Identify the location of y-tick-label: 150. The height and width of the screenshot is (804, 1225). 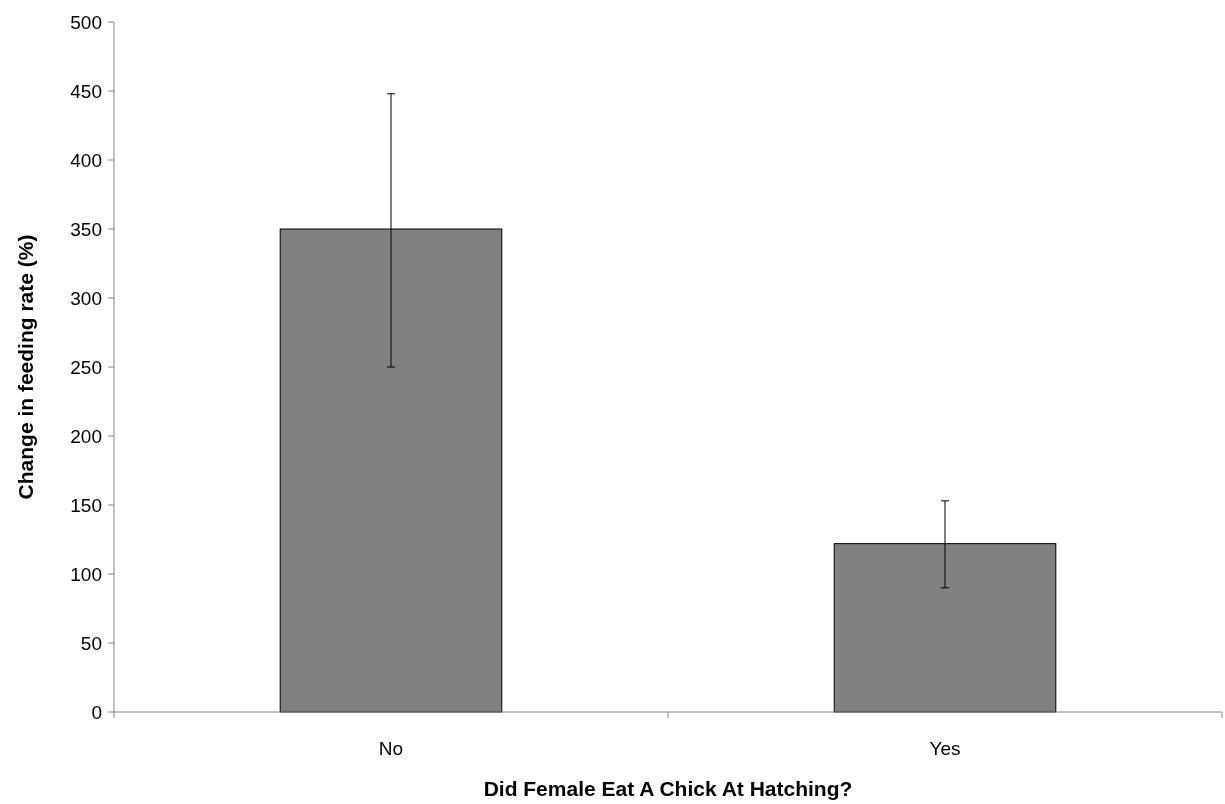
(86, 505).